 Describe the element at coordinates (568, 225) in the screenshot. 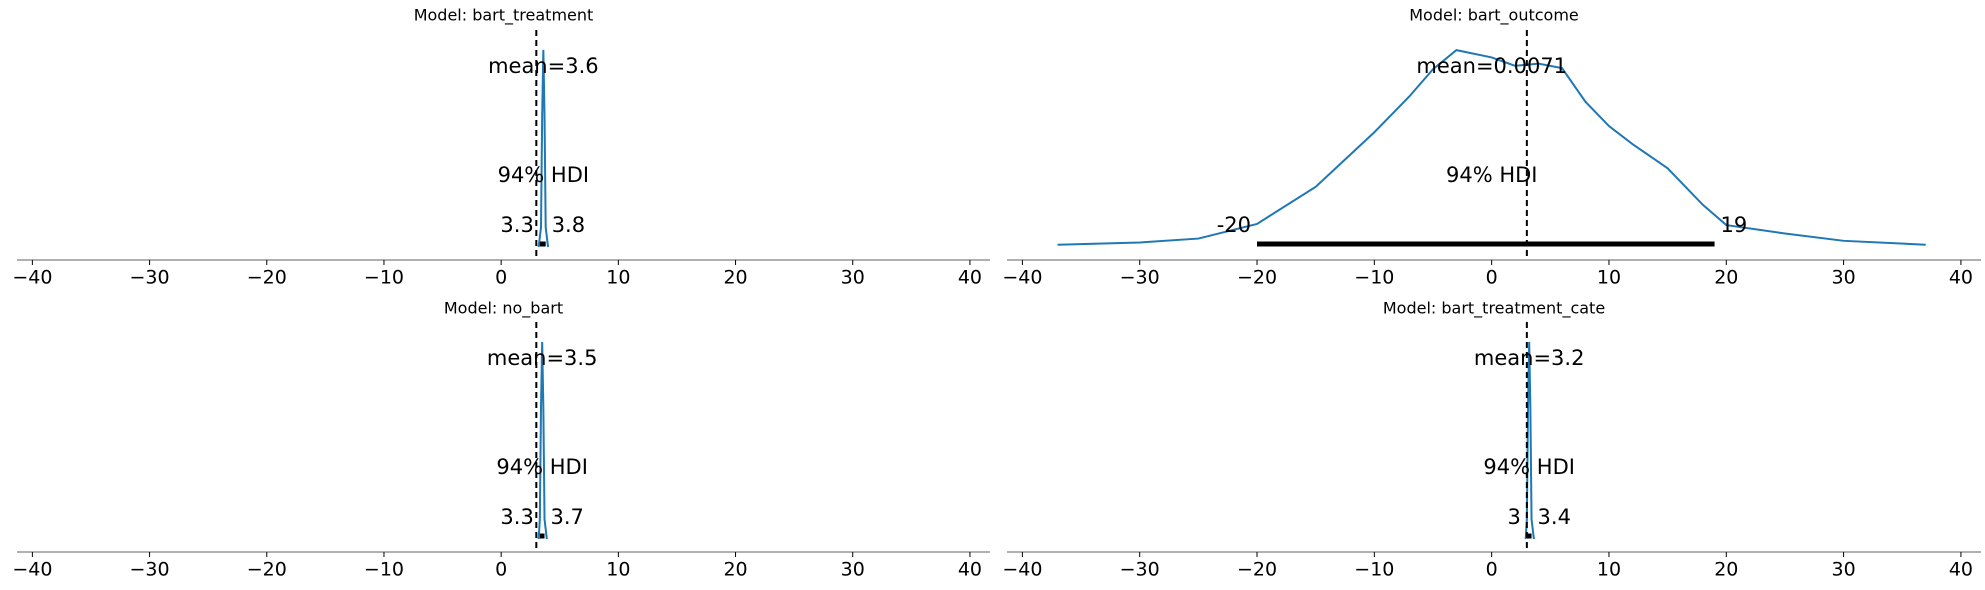

I see `hdi-high-label: 3.8` at that location.